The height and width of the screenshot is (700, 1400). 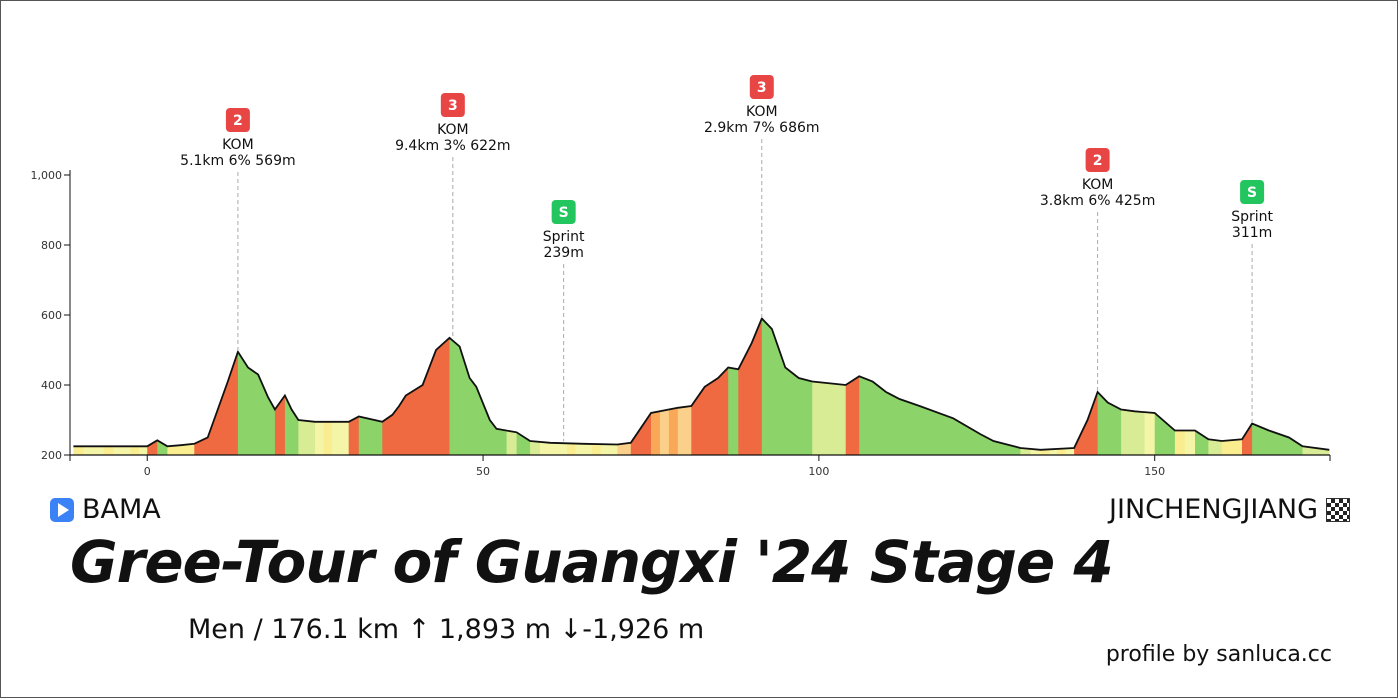 I want to click on start-location: BAMA, so click(x=105, y=509).